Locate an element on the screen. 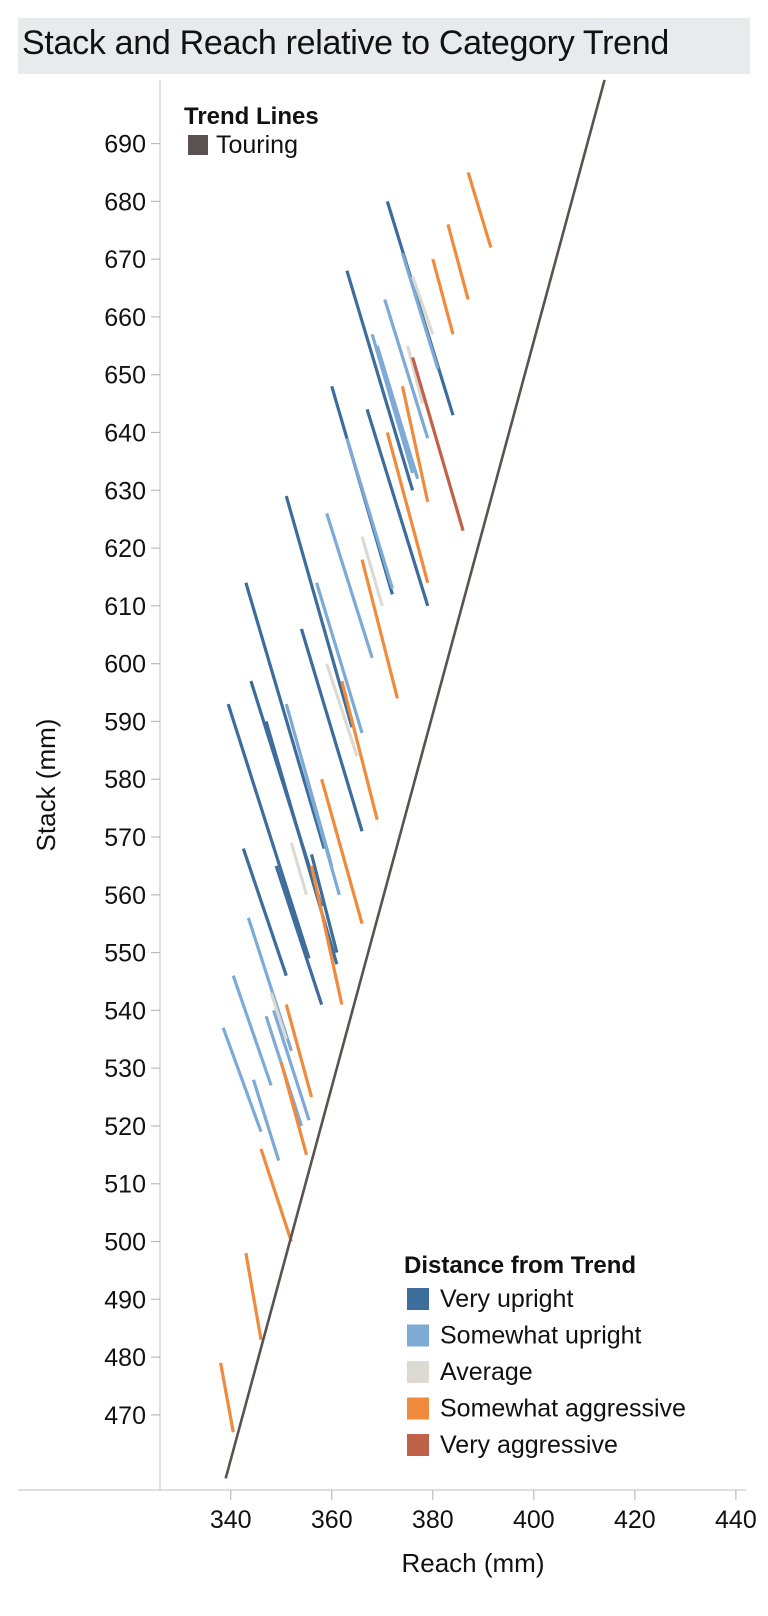  legend-trend-title: Trend Lines is located at coordinates (251, 116).